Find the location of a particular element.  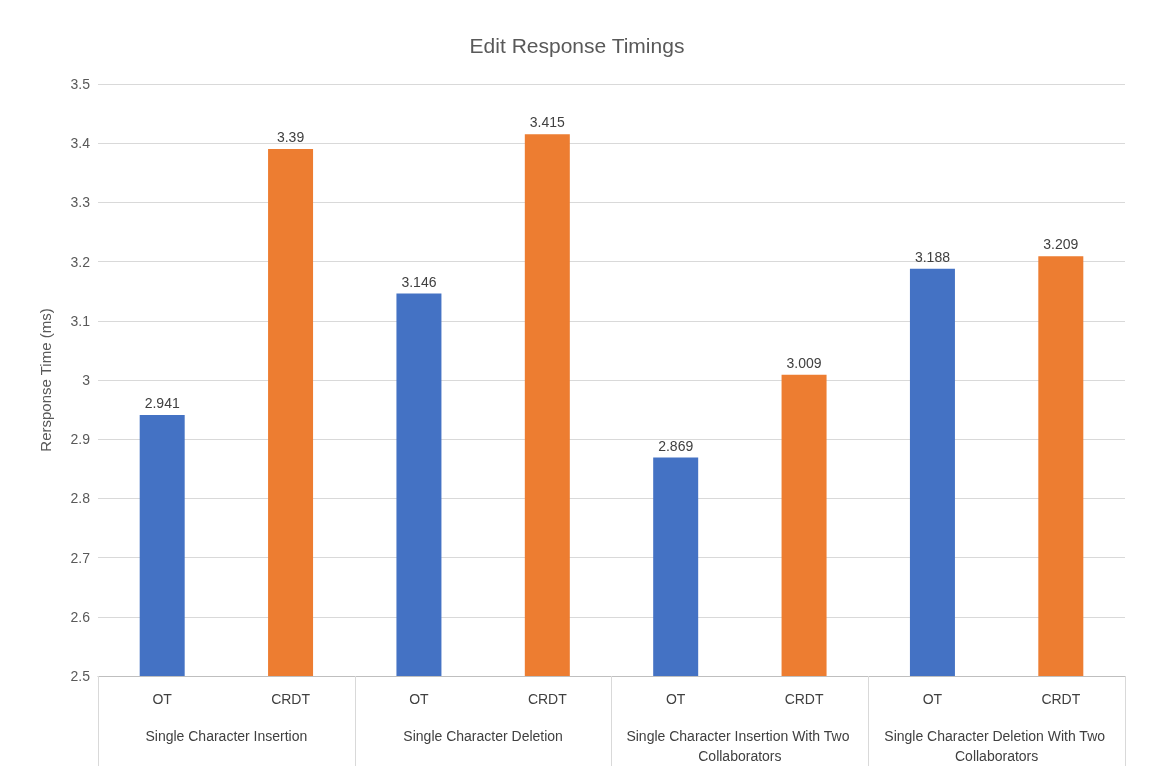

data-label: 3.209 is located at coordinates (1061, 244).